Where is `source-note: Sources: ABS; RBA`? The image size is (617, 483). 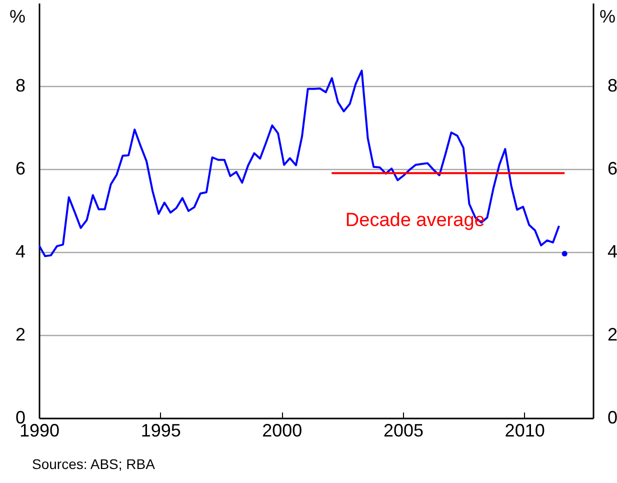
source-note: Sources: ABS; RBA is located at coordinates (93, 464).